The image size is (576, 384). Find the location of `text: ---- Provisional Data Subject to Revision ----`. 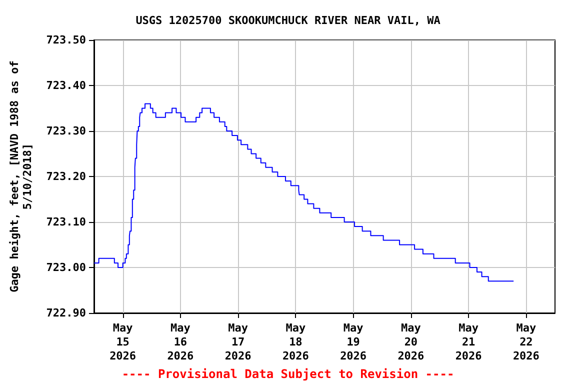

text: ---- Provisional Data Subject to Revision ---- is located at coordinates (288, 374).